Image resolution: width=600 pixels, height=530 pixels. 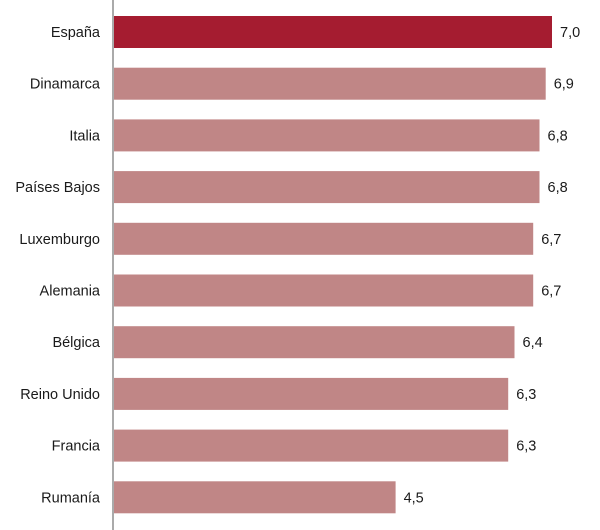 I want to click on value-label-9: 4,5, so click(x=414, y=498).